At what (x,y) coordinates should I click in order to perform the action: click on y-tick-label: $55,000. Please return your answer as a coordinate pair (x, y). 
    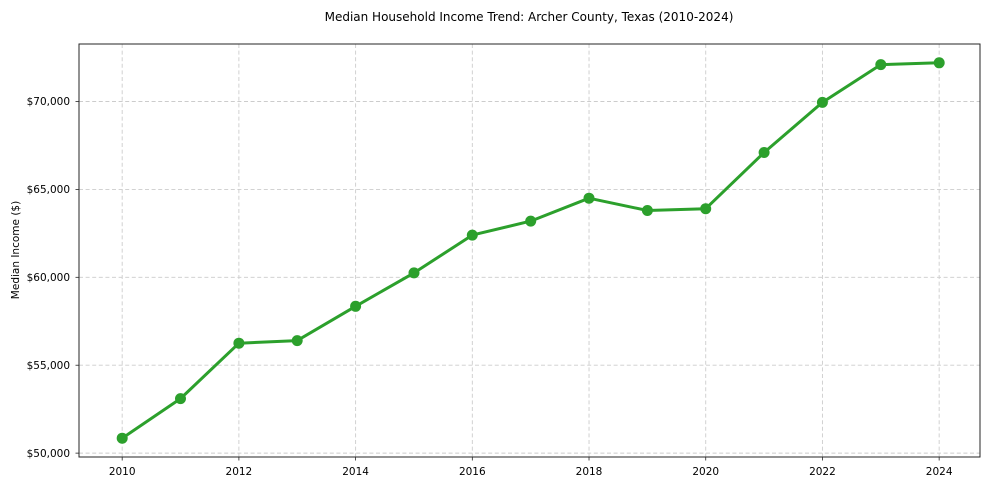
    Looking at the image, I should click on (48, 366).